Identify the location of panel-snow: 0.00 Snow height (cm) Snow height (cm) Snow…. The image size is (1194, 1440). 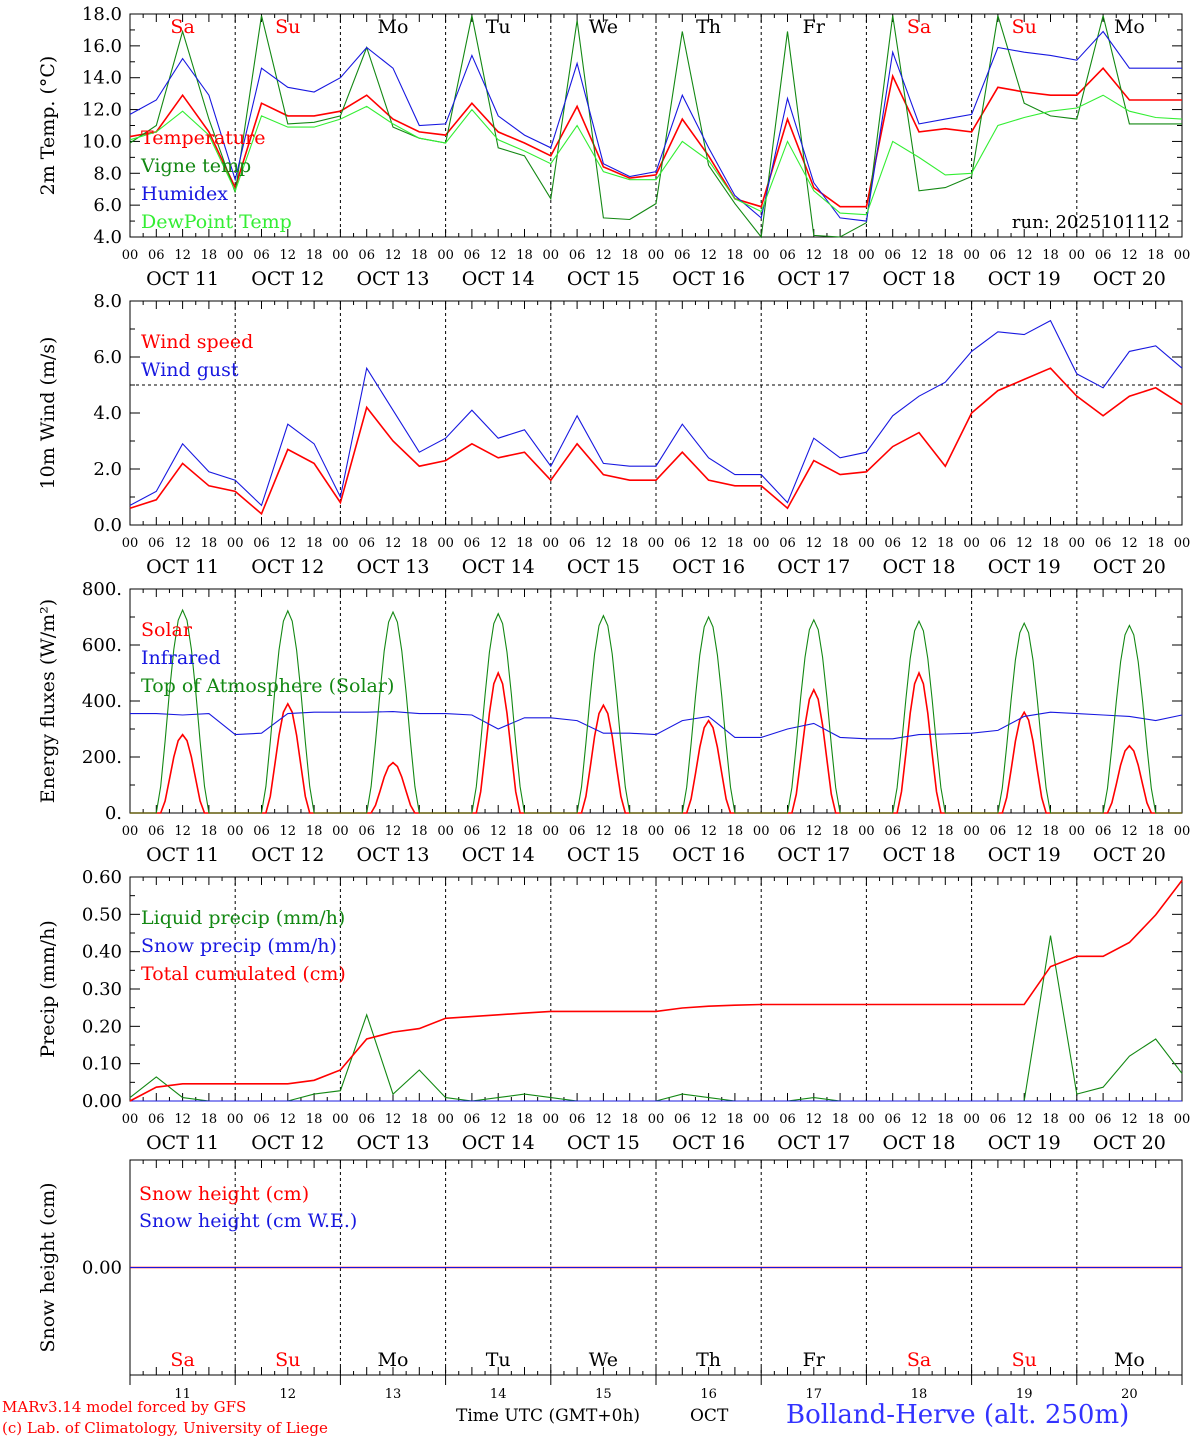
(610, 1267).